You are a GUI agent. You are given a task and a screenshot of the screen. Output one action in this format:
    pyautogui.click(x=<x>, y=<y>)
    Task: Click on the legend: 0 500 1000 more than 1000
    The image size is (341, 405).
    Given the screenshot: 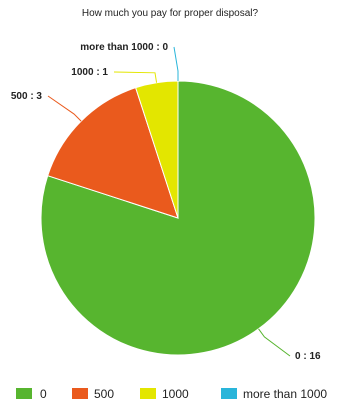 What is the action you would take?
    pyautogui.click(x=171, y=394)
    